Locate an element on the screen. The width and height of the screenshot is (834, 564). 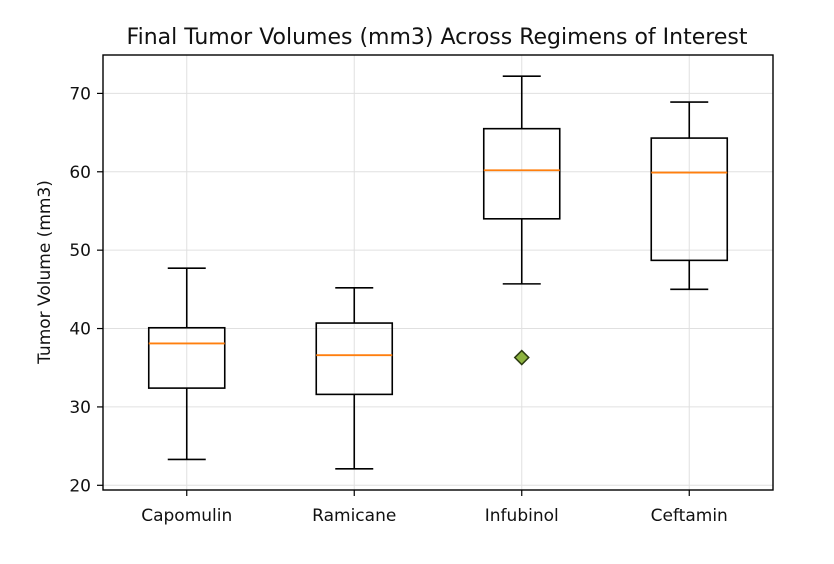
y-tick-label: 30 is located at coordinates (80, 408).